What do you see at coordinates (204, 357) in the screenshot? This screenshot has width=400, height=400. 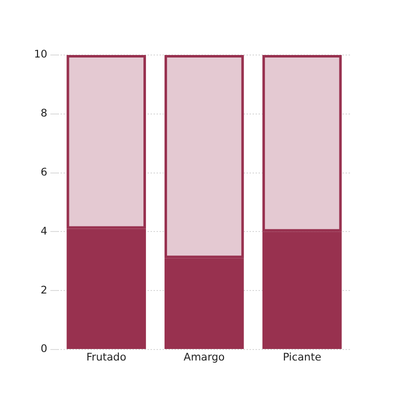 I see `x-tick-label: Amargo` at bounding box center [204, 357].